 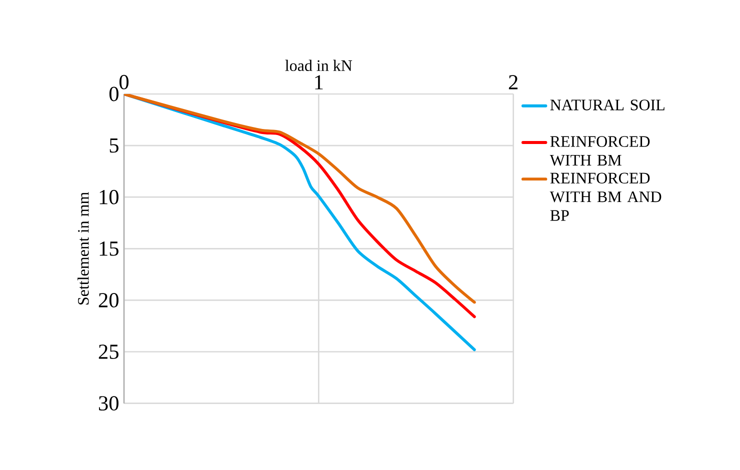 What do you see at coordinates (108, 351) in the screenshot?
I see `y-tick-label: 25` at bounding box center [108, 351].